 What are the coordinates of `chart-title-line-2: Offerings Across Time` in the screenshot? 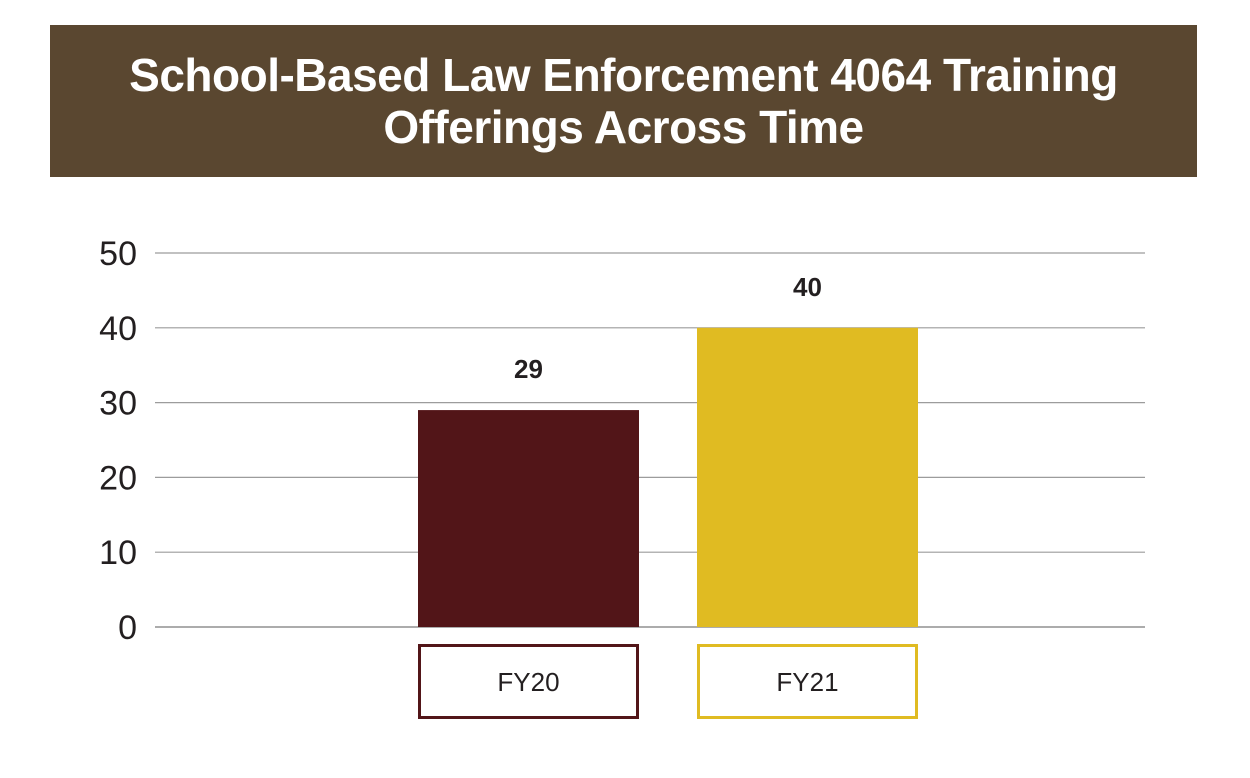 It's located at (623, 127).